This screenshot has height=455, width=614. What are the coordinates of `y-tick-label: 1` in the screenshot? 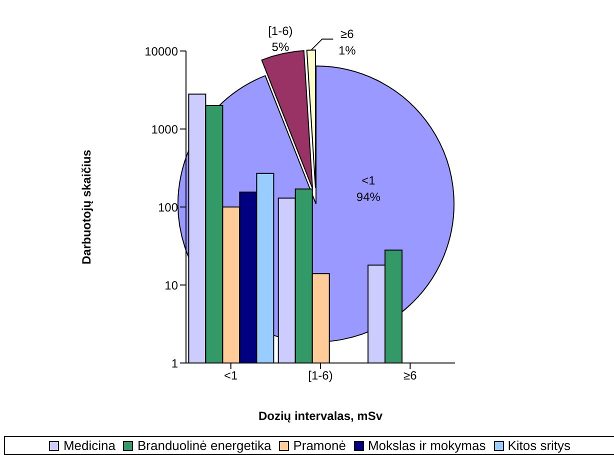 It's located at (174, 363).